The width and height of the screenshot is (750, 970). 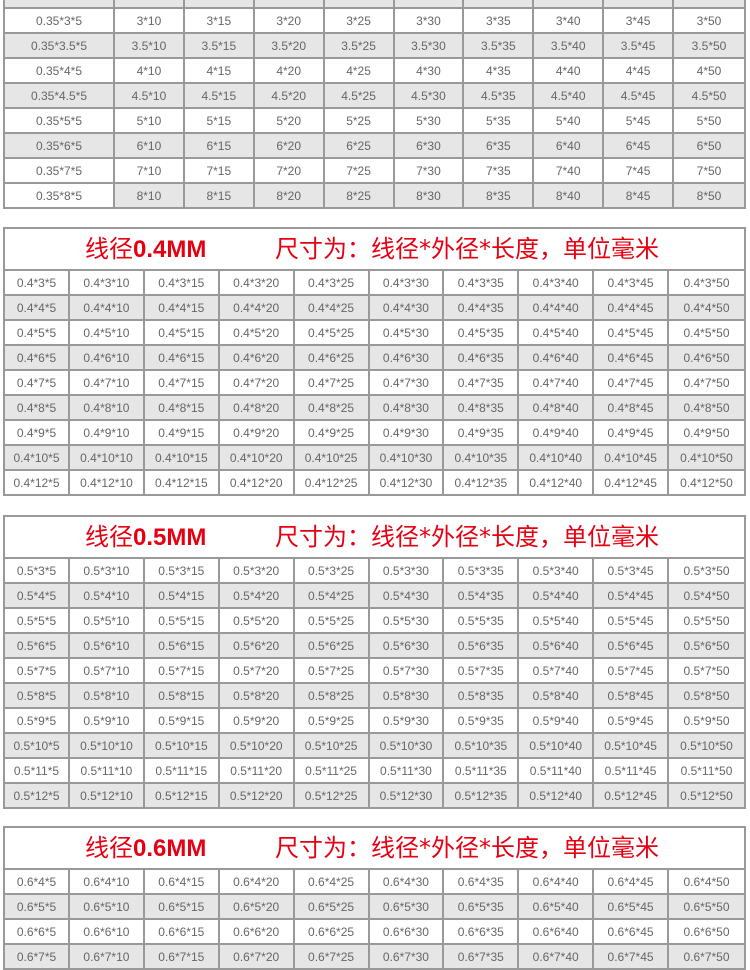 What do you see at coordinates (60, 171) in the screenshot?
I see `size-cell: 0.35*7*5` at bounding box center [60, 171].